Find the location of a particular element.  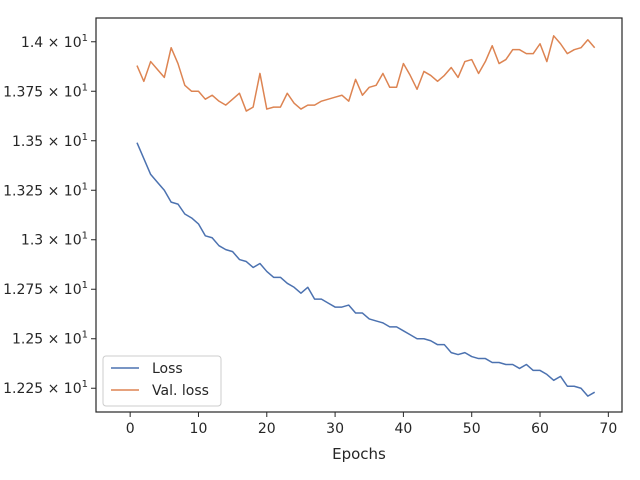

x-tick-label: 30 is located at coordinates (335, 429).